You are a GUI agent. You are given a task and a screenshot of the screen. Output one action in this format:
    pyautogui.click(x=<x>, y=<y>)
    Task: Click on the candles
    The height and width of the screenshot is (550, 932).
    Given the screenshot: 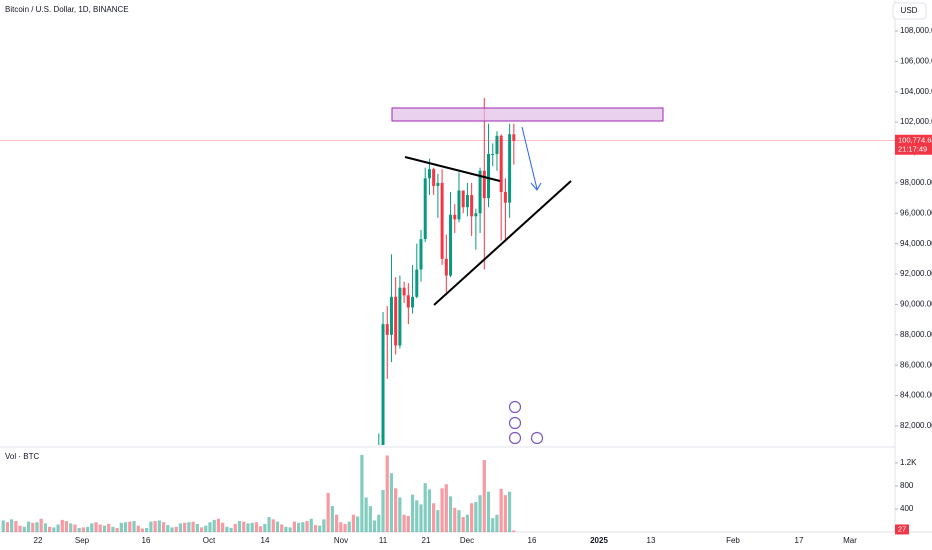 What is the action you would take?
    pyautogui.click(x=447, y=271)
    